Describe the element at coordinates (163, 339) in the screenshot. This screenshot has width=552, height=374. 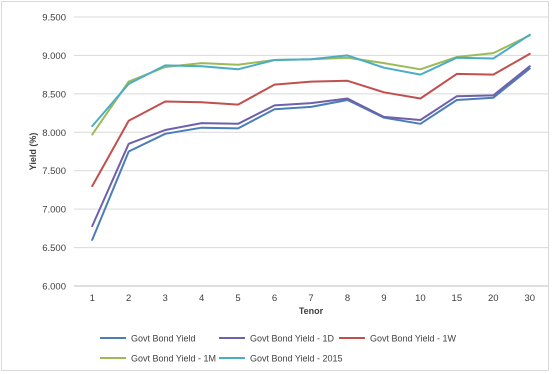
I see `legend-label: Govt Bond Yield` at that location.